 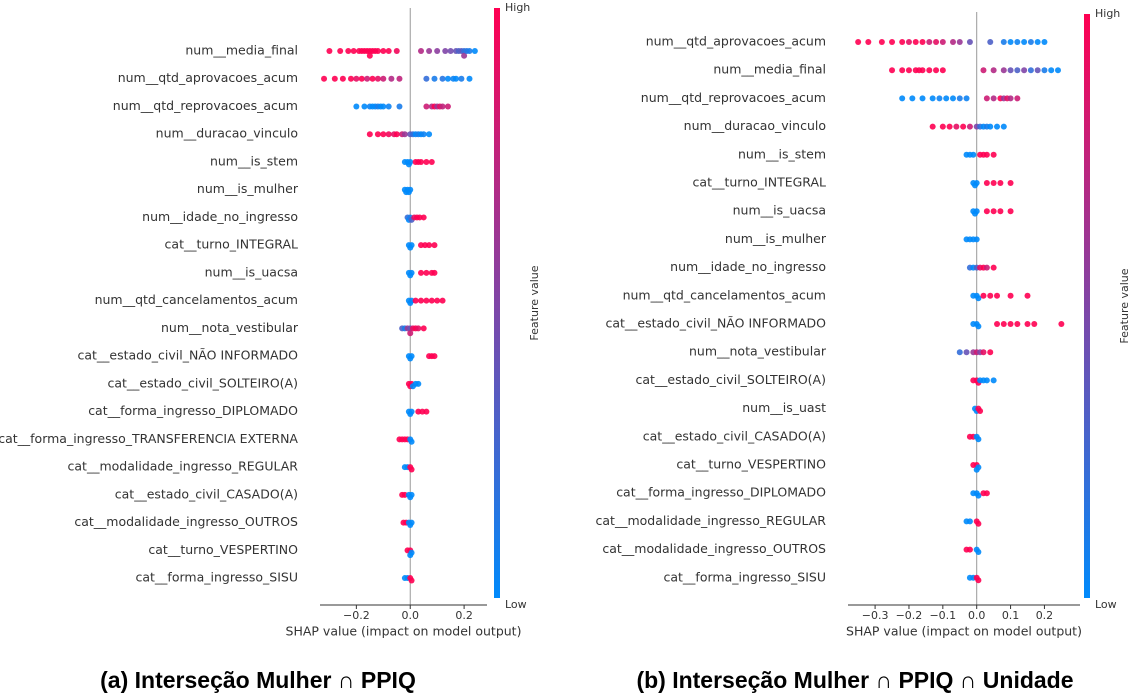 I want to click on feature-label: cat__estado_civil_NÃO INFORMADO, so click(x=715, y=323).